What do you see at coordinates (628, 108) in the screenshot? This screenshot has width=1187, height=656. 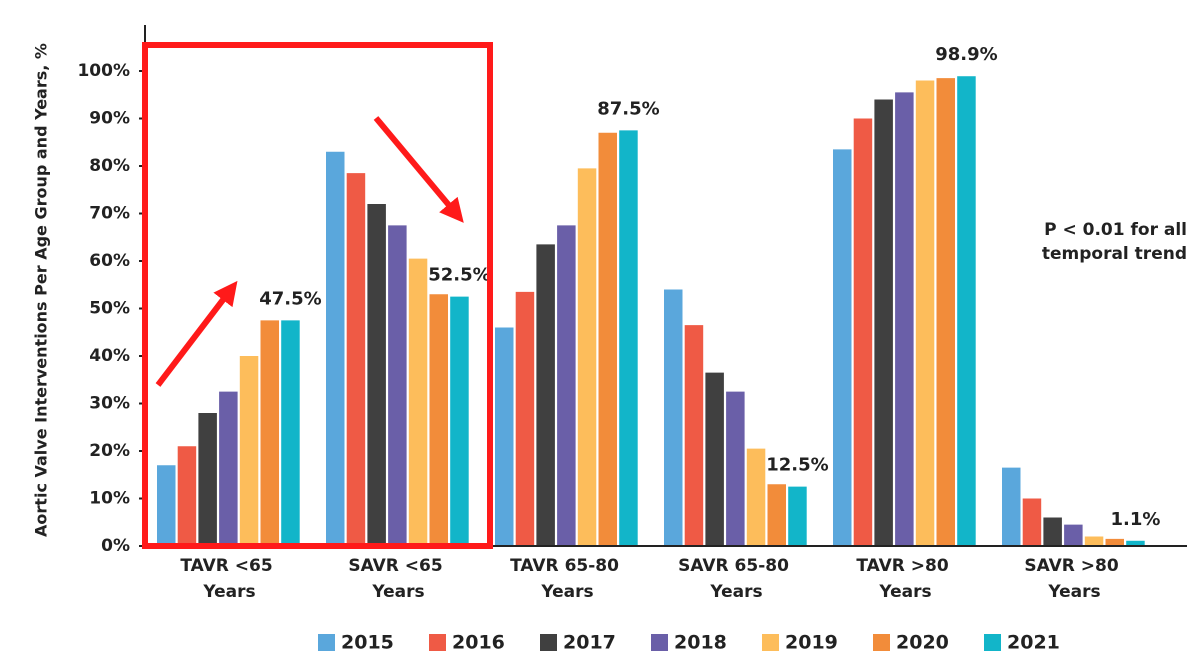 I see `data-label: 87.5%` at bounding box center [628, 108].